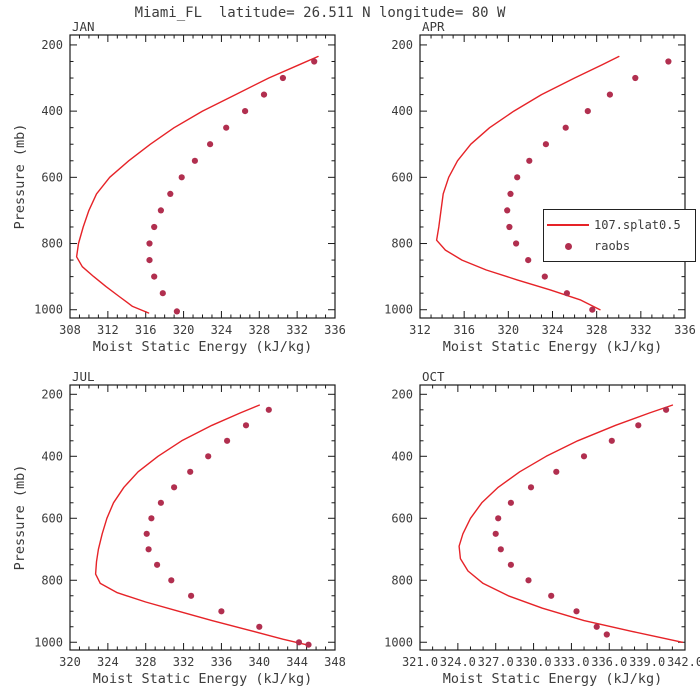 The height and width of the screenshot is (700, 700). Describe the element at coordinates (683, 662) in the screenshot. I see `x-tick-label: 342.0` at that location.